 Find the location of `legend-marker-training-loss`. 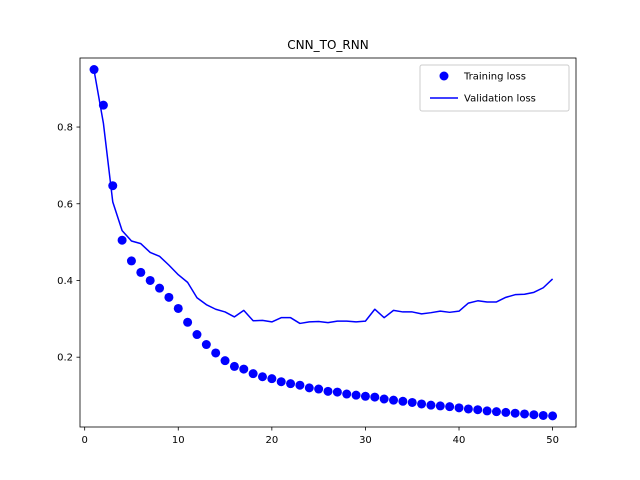

legend-marker-training-loss is located at coordinates (444, 76).